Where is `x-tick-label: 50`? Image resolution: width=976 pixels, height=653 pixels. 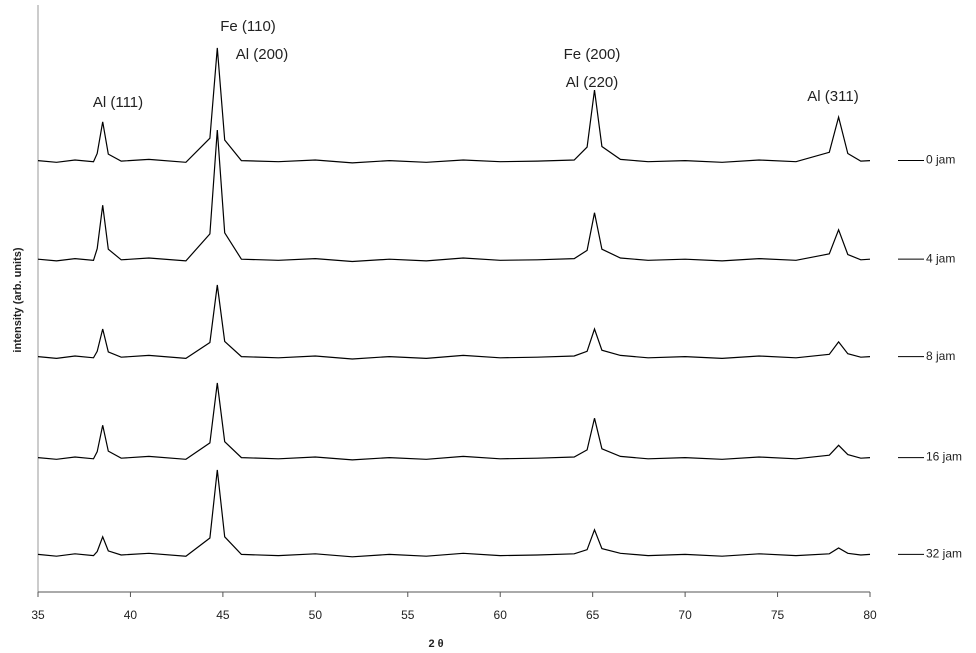 x-tick-label: 50 is located at coordinates (316, 615).